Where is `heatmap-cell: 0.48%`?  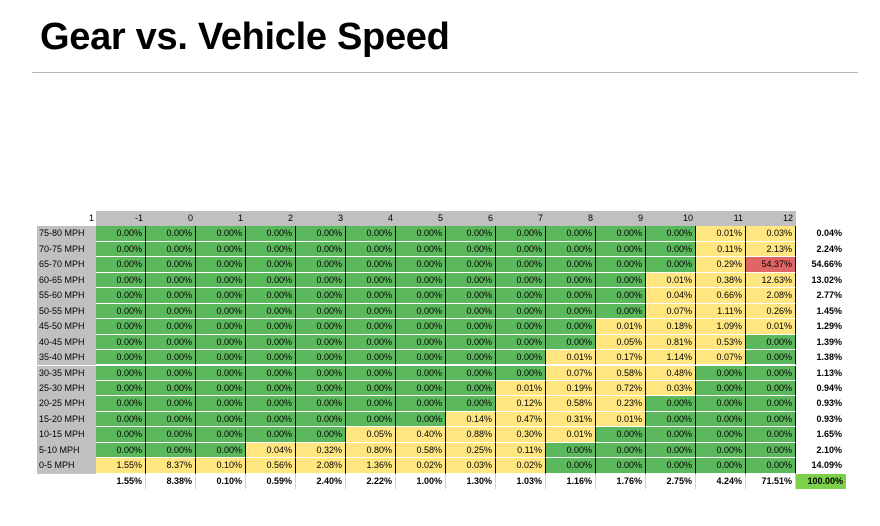 heatmap-cell: 0.48% is located at coordinates (671, 373).